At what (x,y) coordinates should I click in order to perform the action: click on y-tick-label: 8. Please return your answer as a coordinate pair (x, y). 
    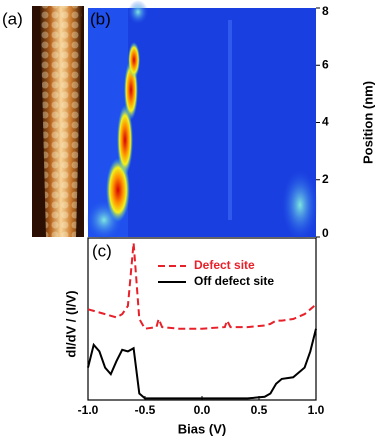
    Looking at the image, I should click on (325, 11).